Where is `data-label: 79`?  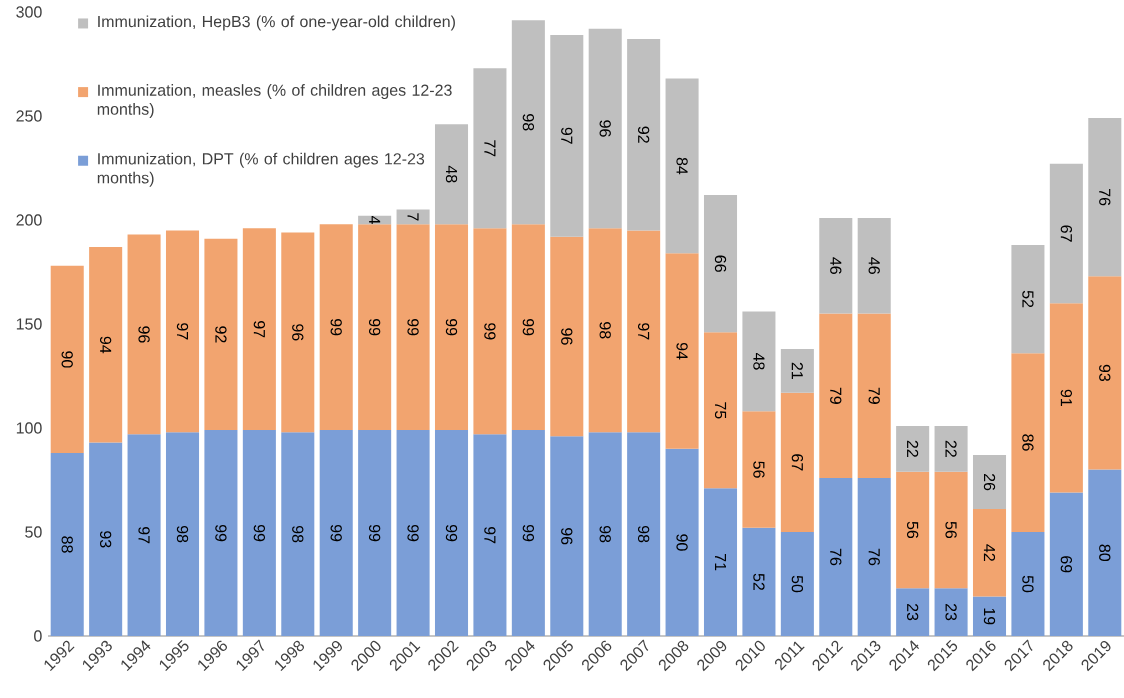
data-label: 79 is located at coordinates (836, 395).